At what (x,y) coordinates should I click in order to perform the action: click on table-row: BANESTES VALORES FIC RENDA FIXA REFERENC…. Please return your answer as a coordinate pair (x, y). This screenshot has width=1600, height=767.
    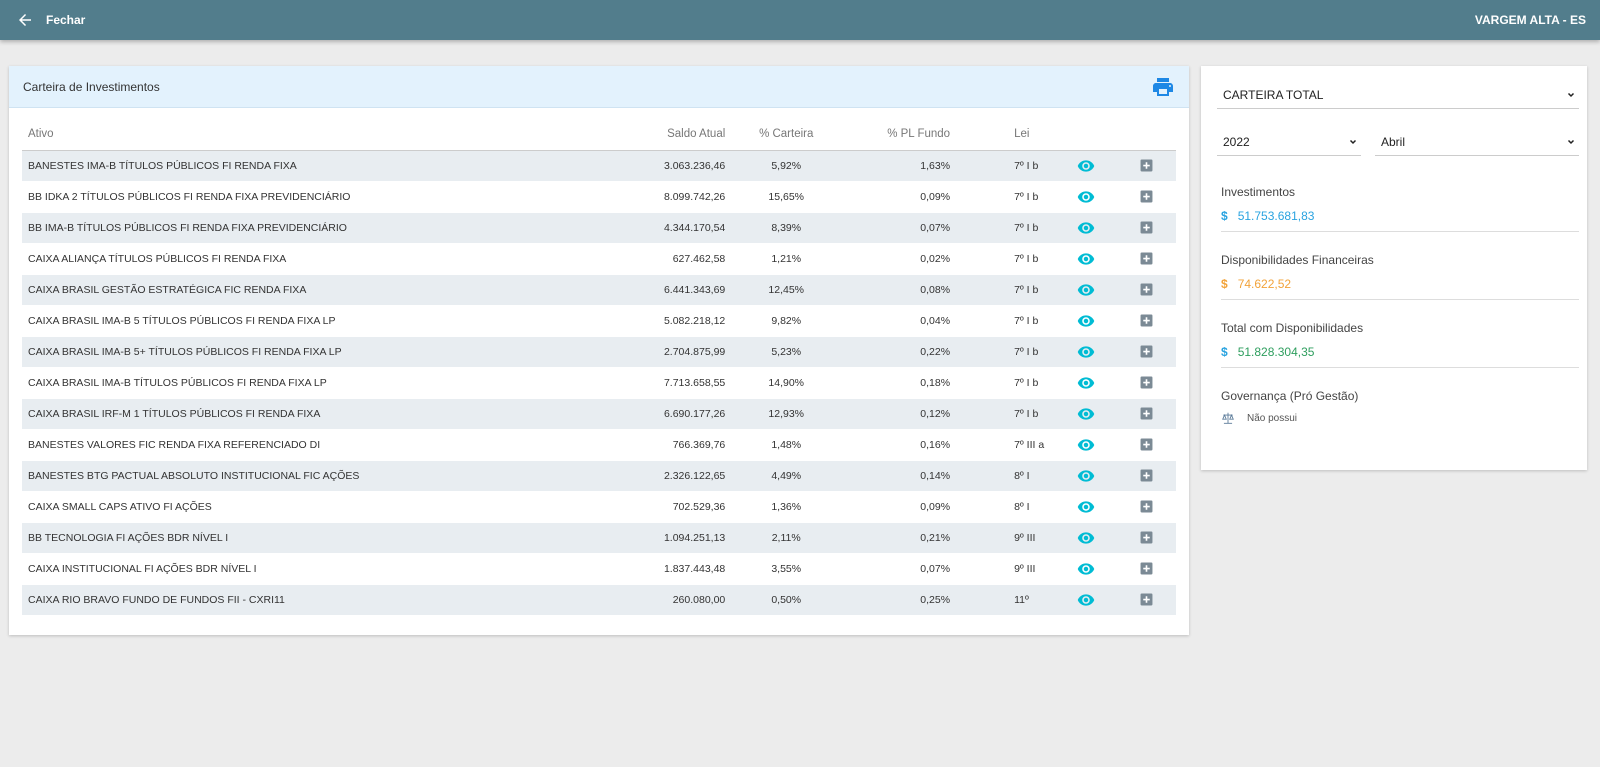
    Looking at the image, I should click on (599, 444).